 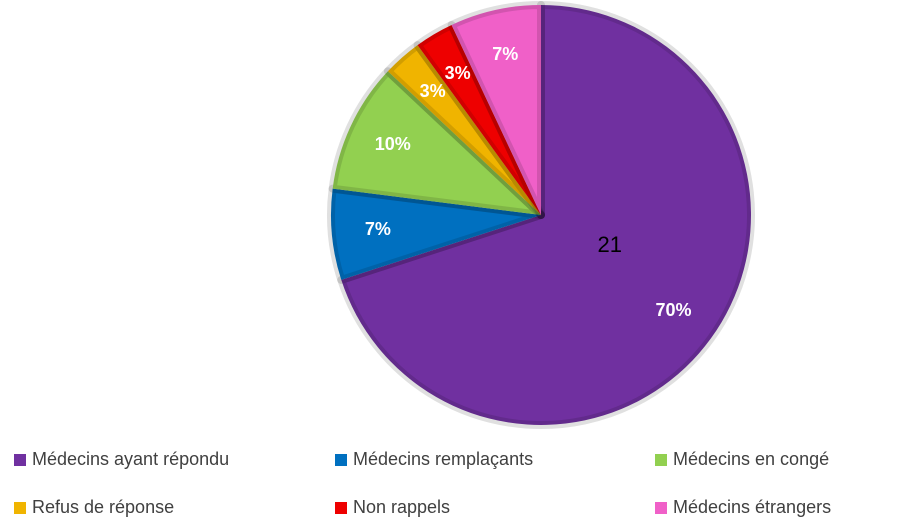 What do you see at coordinates (443, 459) in the screenshot?
I see `legend-label: Médecins remplaçants` at bounding box center [443, 459].